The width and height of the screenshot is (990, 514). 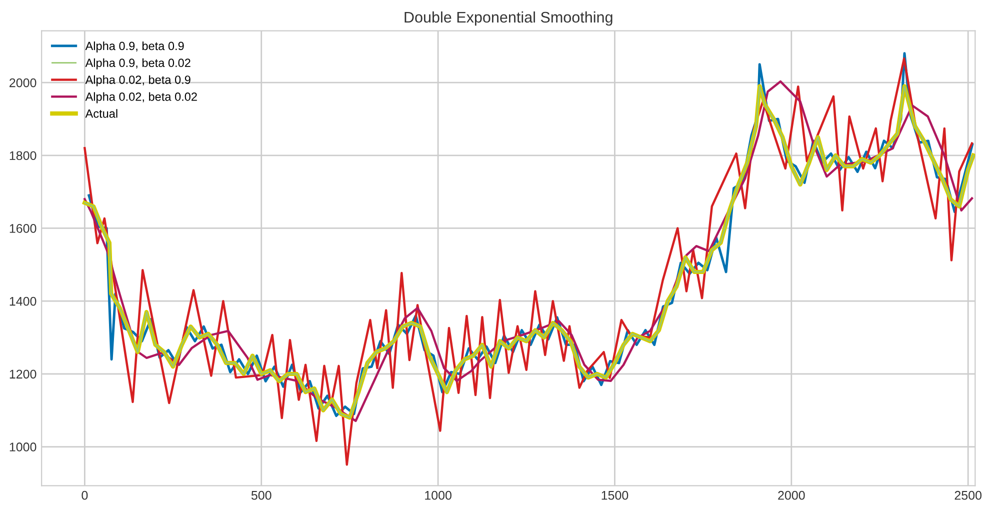 What do you see at coordinates (23, 83) in the screenshot?
I see `y-tick-label: 2000` at bounding box center [23, 83].